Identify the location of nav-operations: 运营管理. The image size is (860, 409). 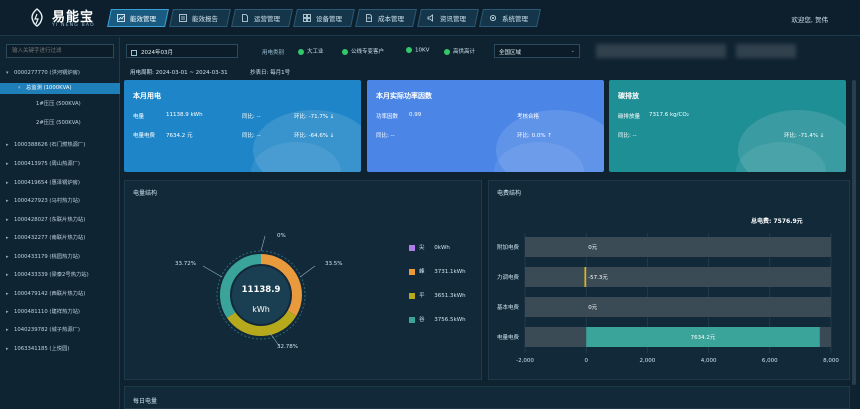
(262, 18).